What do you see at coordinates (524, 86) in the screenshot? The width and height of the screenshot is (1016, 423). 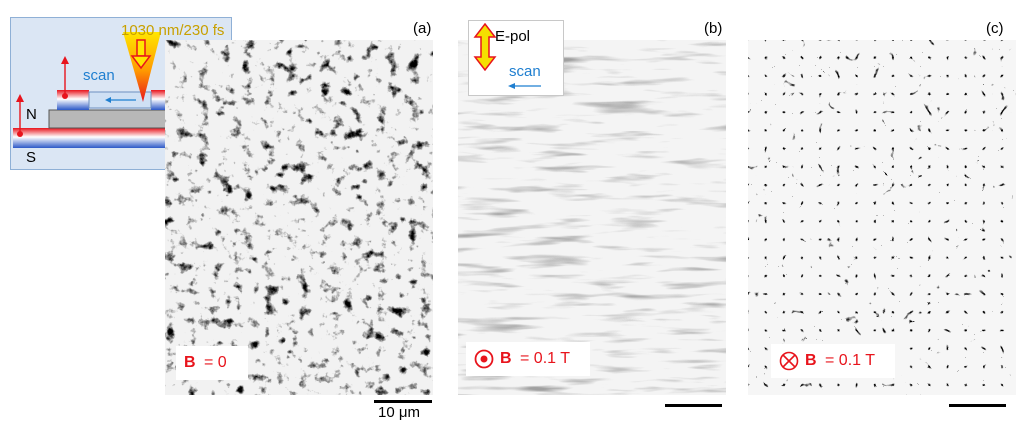 I see `scan-arrow-icon` at bounding box center [524, 86].